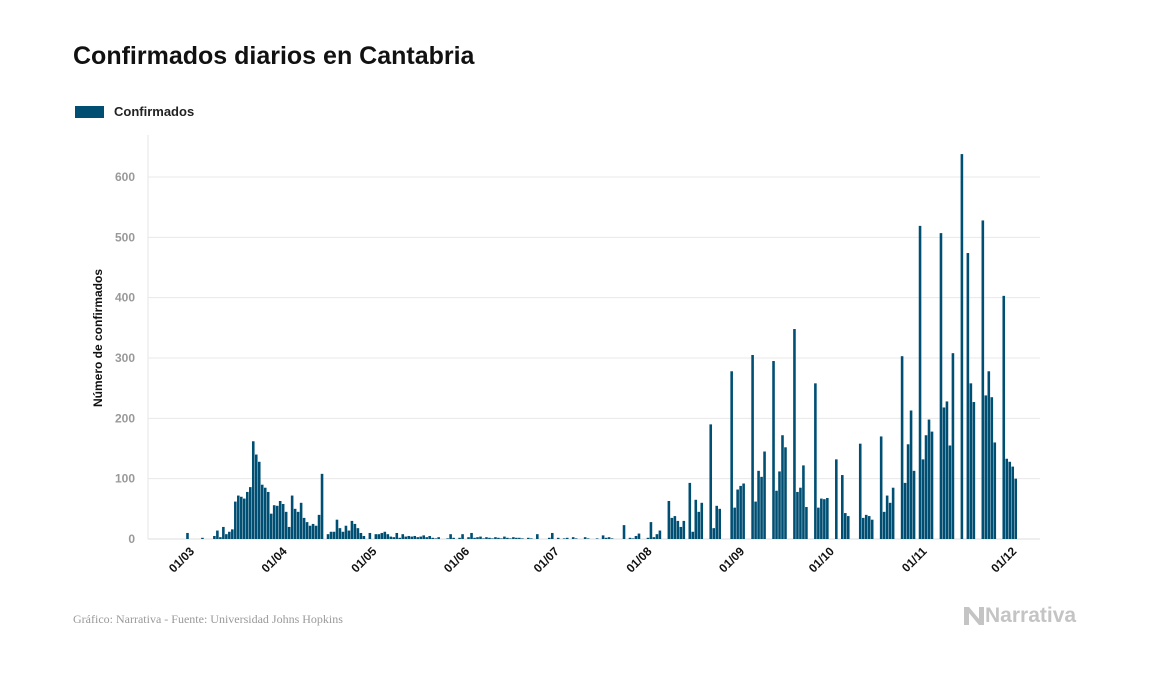  I want to click on logo-text: Narrativa, so click(1031, 615).